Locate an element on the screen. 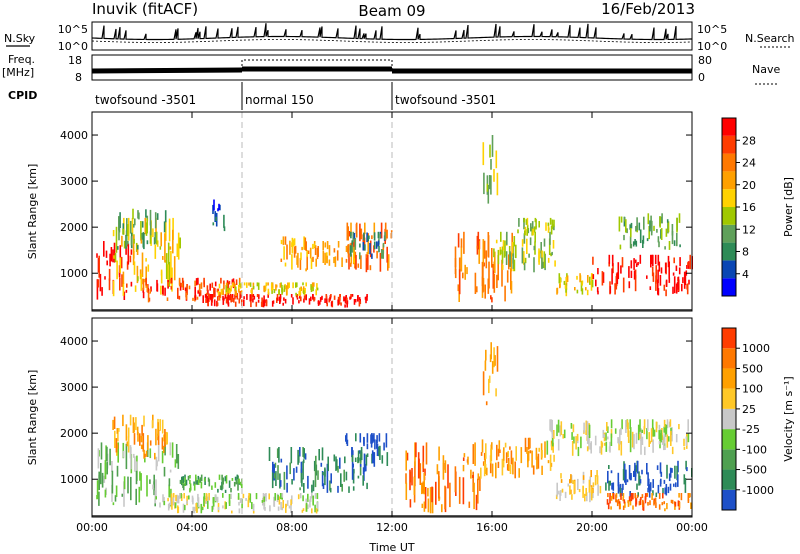 This screenshot has width=800, height=554. y-axis-label: Slant Range [km] is located at coordinates (32, 212).